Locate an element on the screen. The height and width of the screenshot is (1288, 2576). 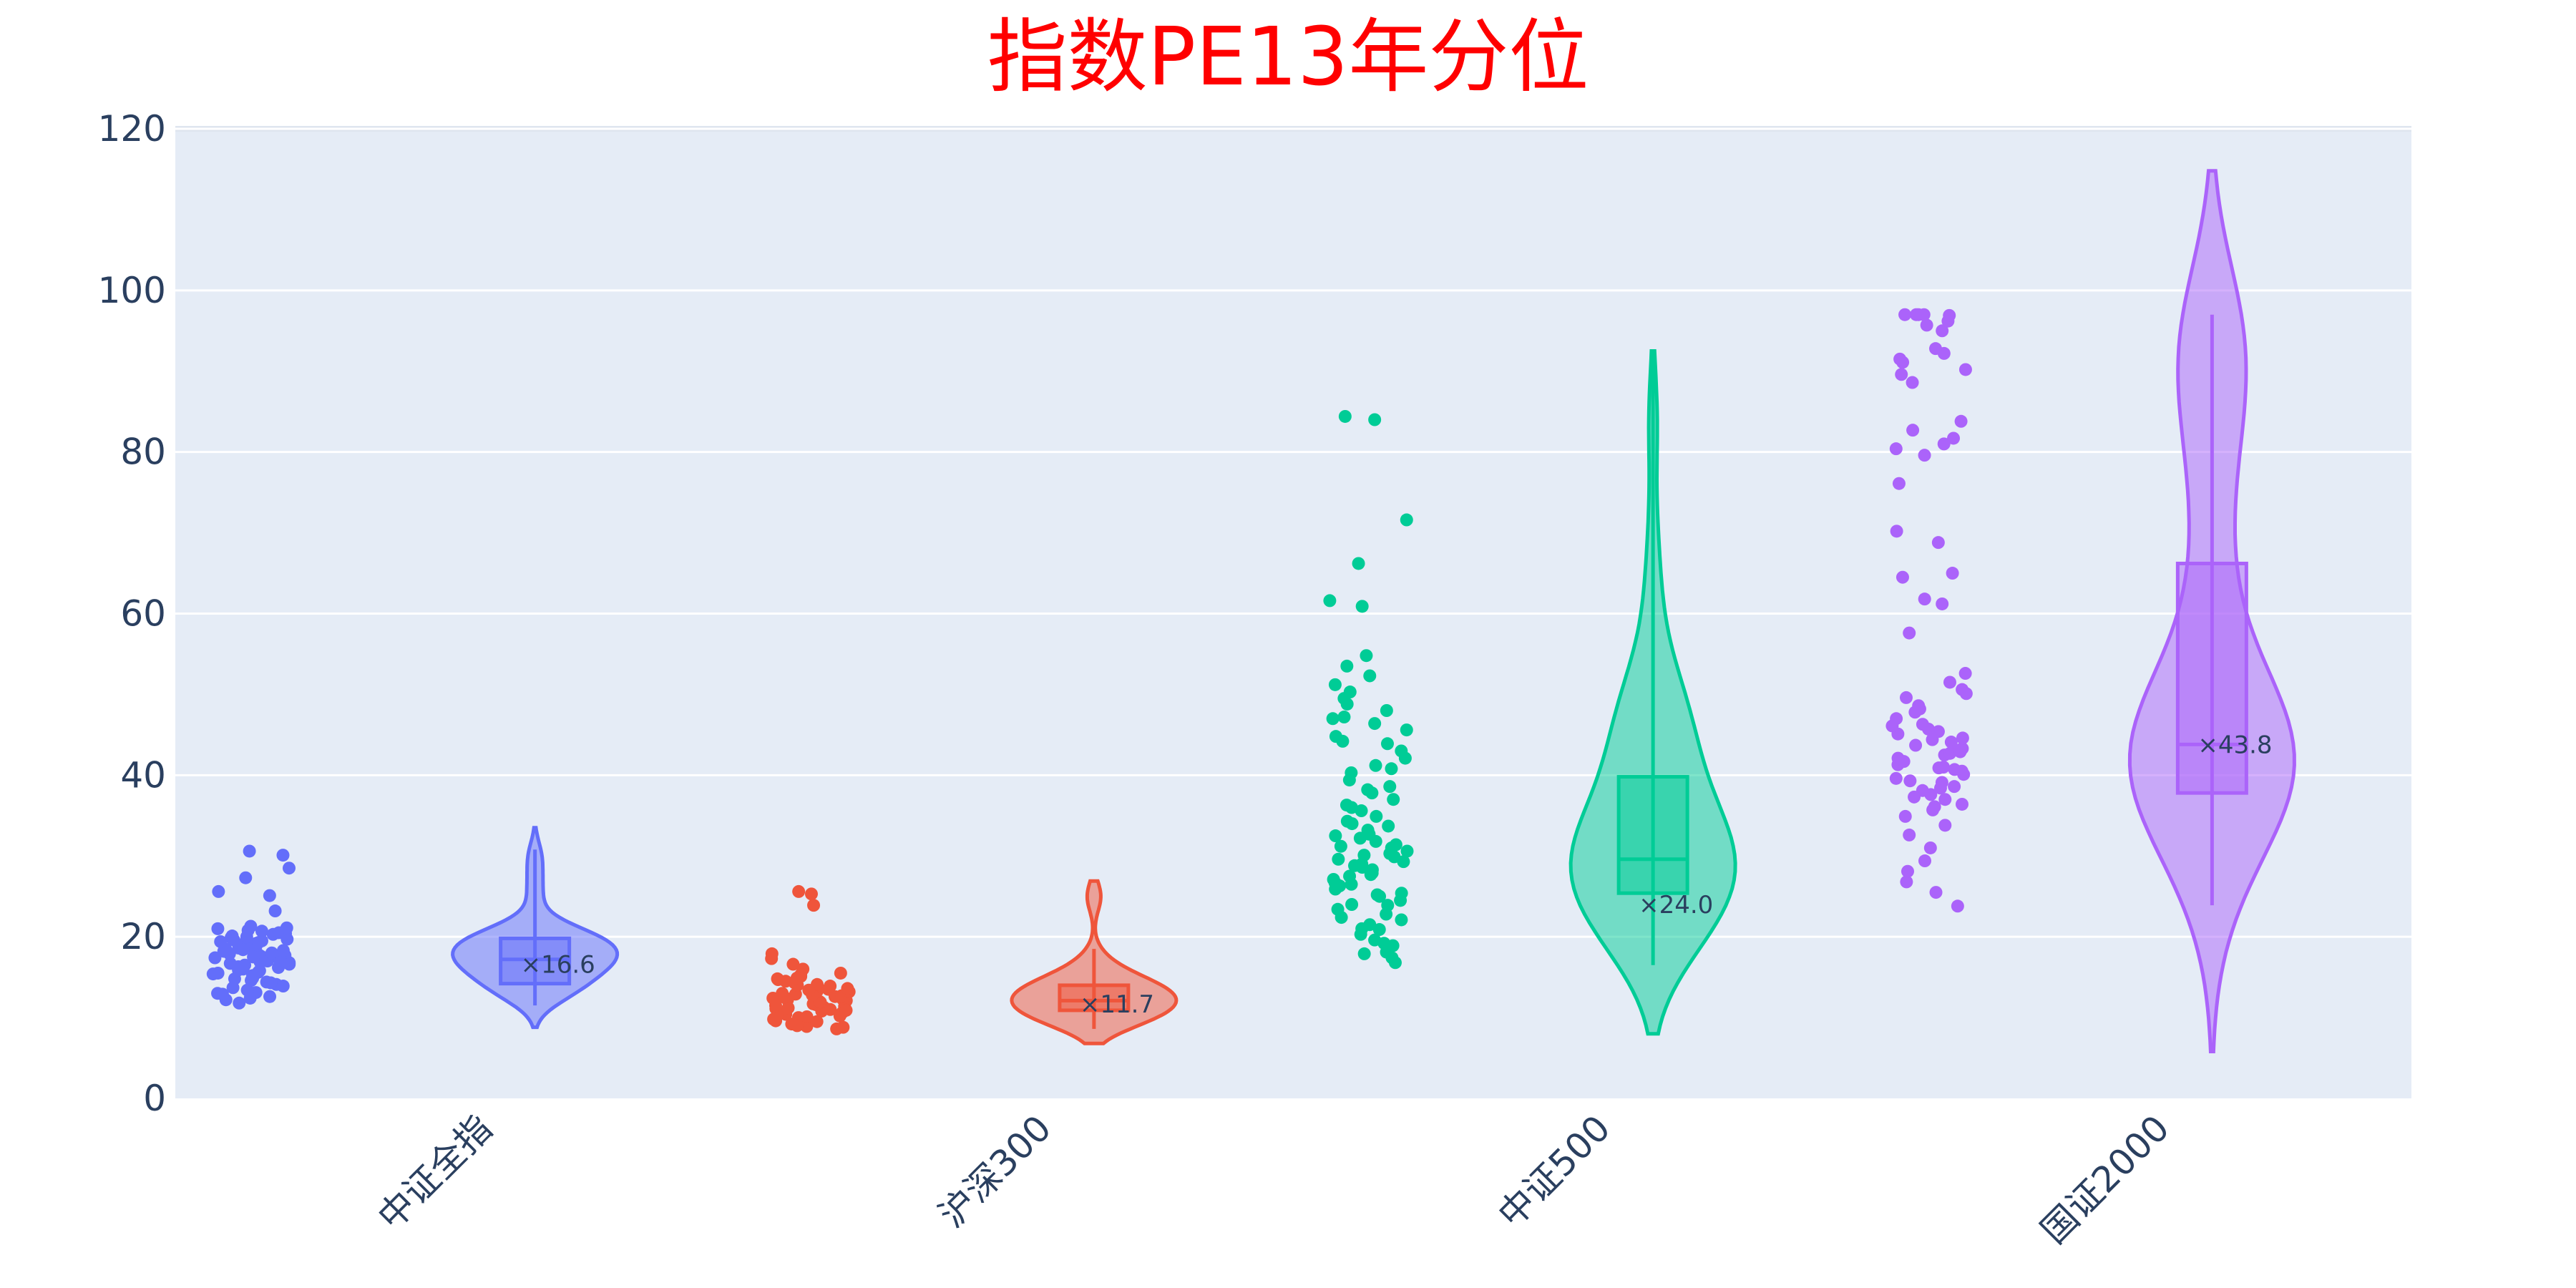
annotation-label: ×11.7 is located at coordinates (1117, 1004).